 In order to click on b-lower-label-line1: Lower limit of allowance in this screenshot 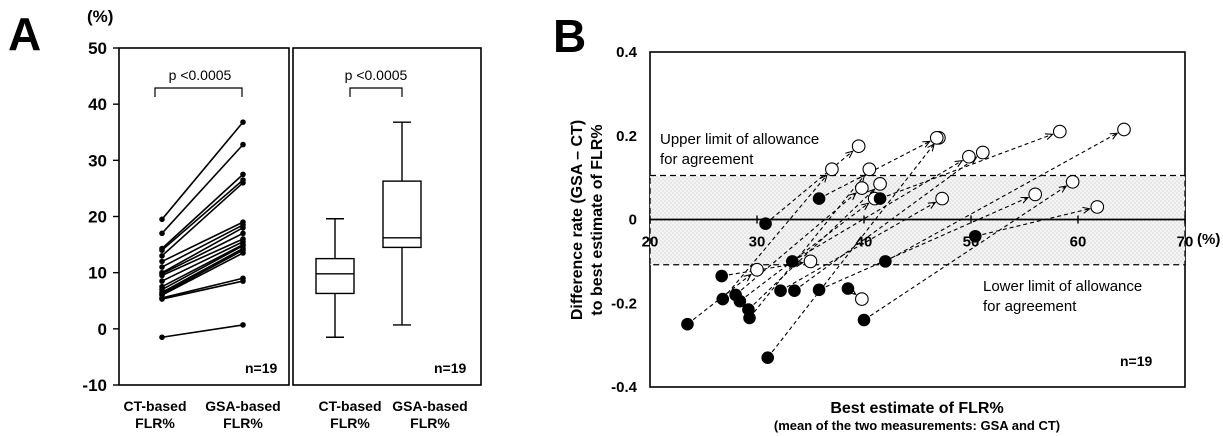, I will do `click(1062, 286)`.